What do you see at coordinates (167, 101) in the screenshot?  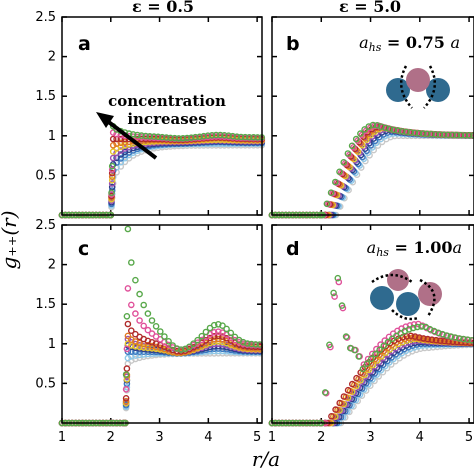 I see `annotation-line-1: concentration` at bounding box center [167, 101].